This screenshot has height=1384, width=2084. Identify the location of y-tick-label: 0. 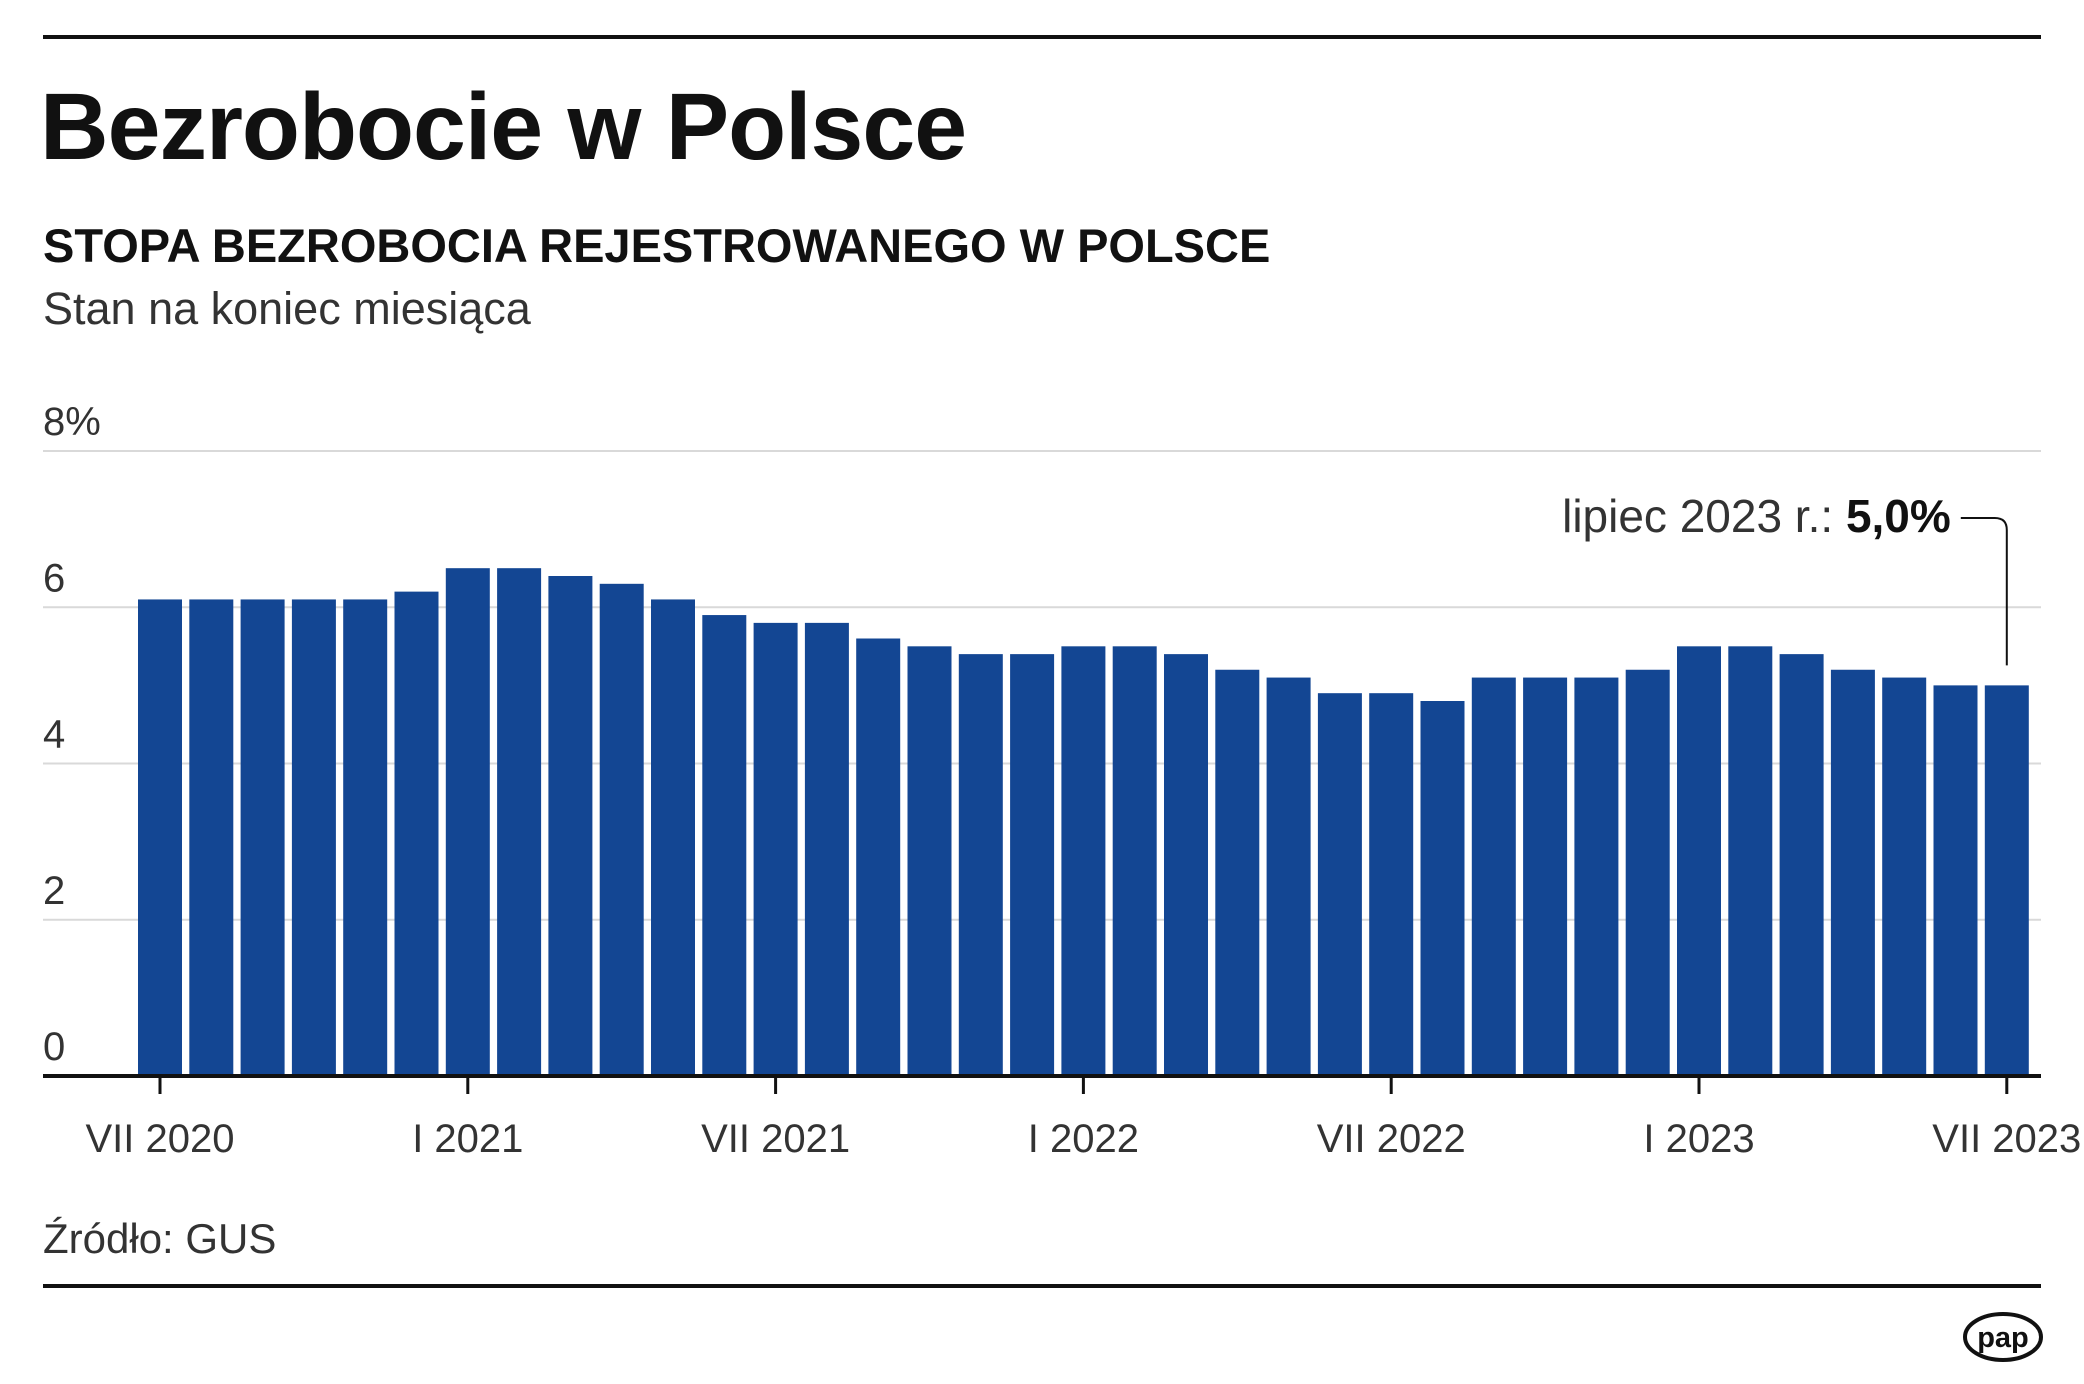
(54, 1047).